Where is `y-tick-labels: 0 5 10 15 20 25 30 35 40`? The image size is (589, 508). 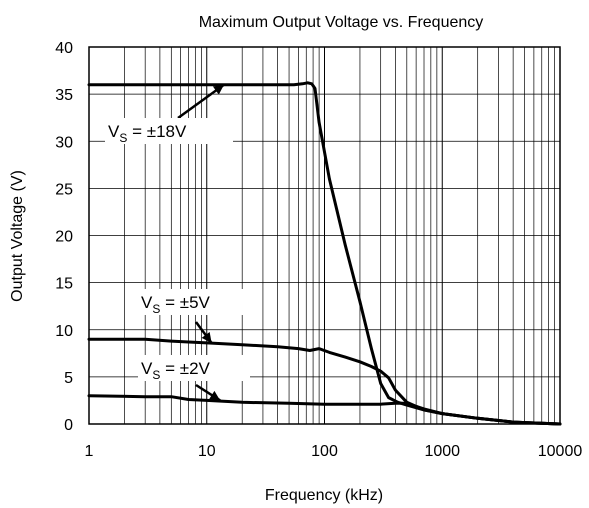 y-tick-labels: 0 5 10 15 20 25 30 35 40 is located at coordinates (64, 237).